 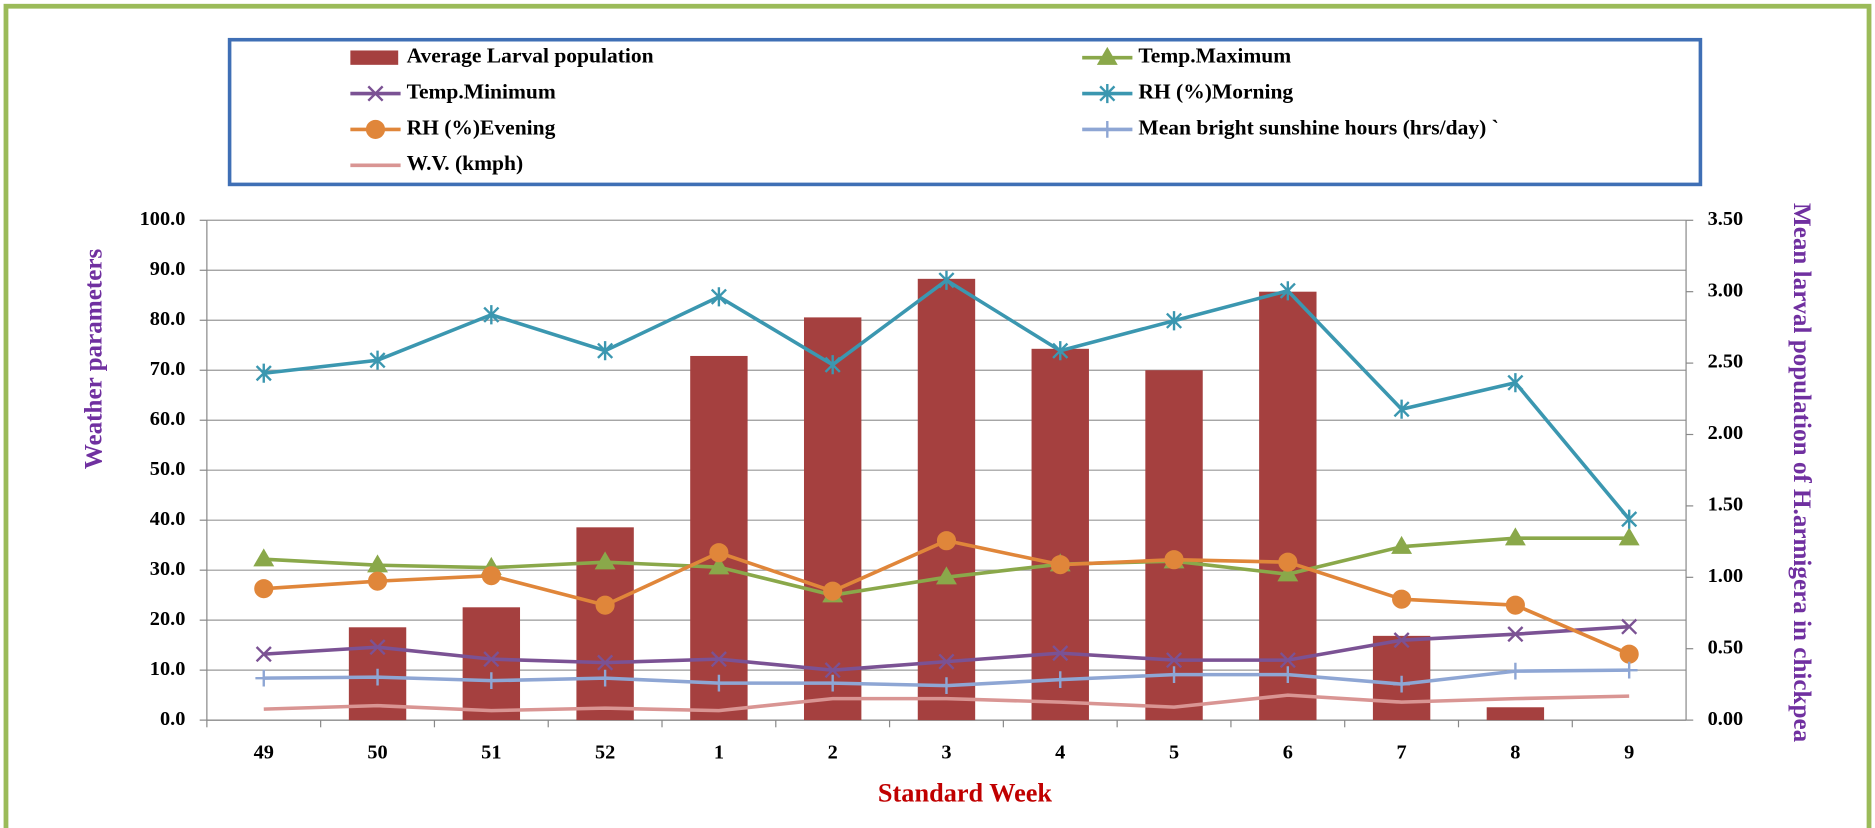 I want to click on y-tick-label: 70.0, so click(x=168, y=369).